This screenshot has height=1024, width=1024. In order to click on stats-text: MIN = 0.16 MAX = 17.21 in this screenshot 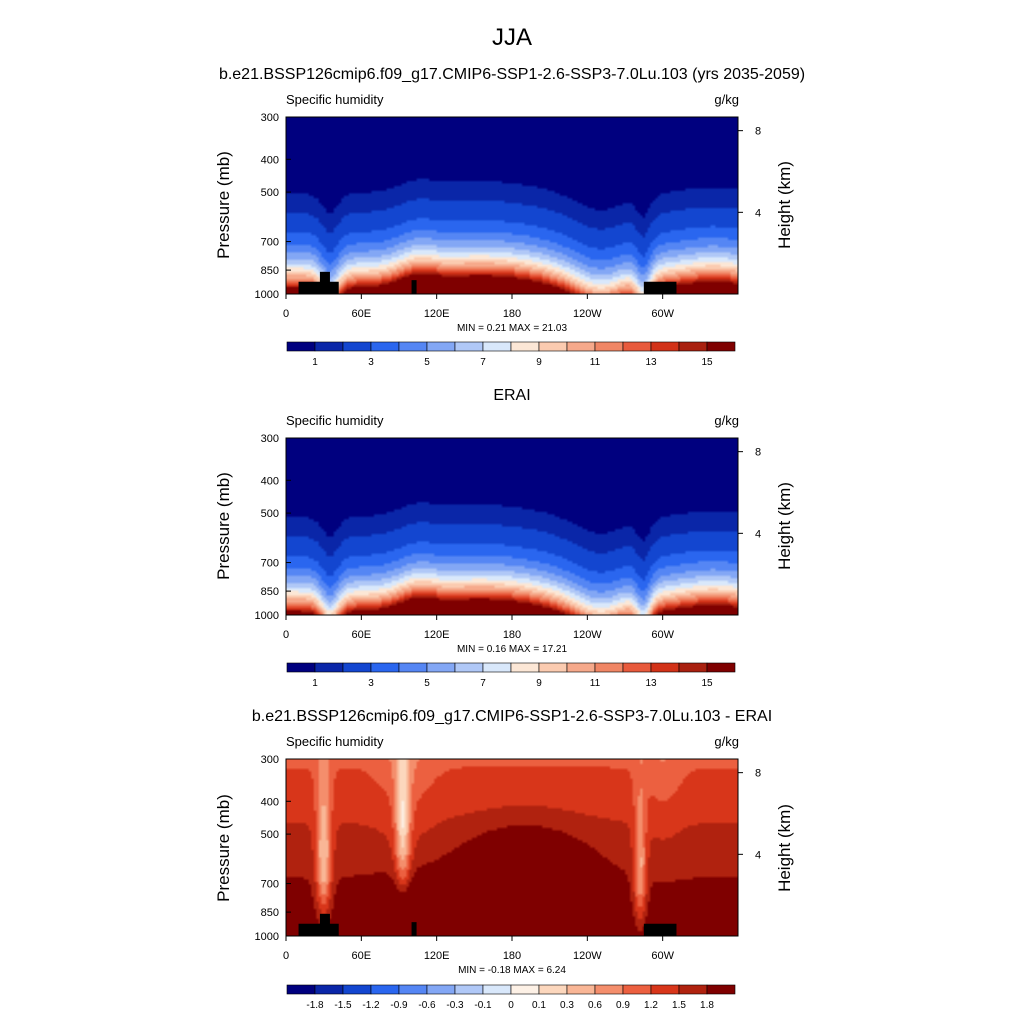, I will do `click(512, 649)`.